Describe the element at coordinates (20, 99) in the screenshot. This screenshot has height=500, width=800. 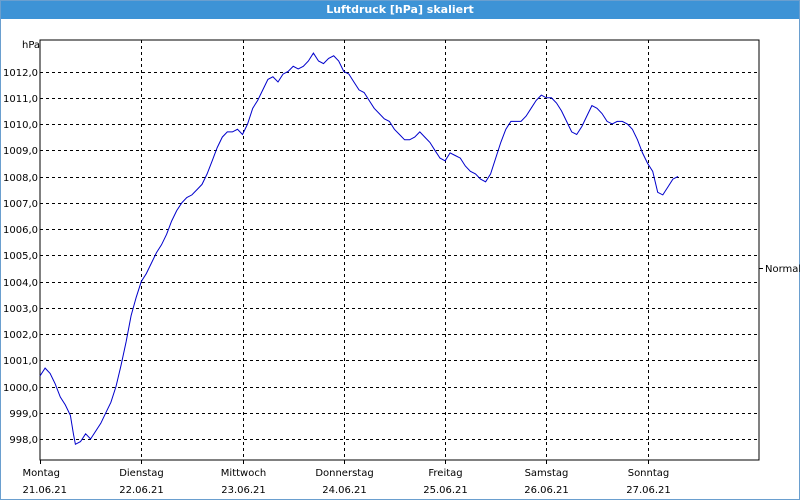
I see `y-tick-label: 1011,0` at that location.